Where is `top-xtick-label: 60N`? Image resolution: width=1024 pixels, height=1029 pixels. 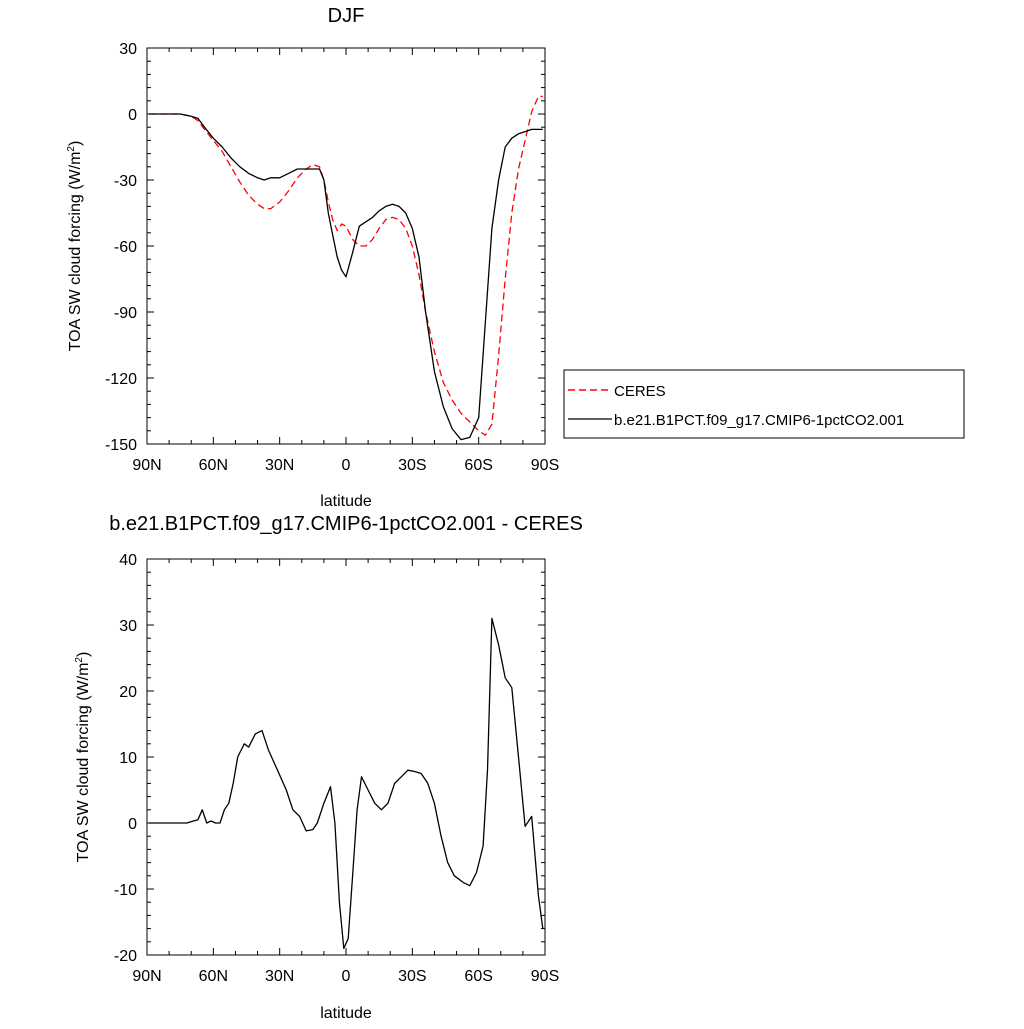 top-xtick-label: 60N is located at coordinates (213, 465).